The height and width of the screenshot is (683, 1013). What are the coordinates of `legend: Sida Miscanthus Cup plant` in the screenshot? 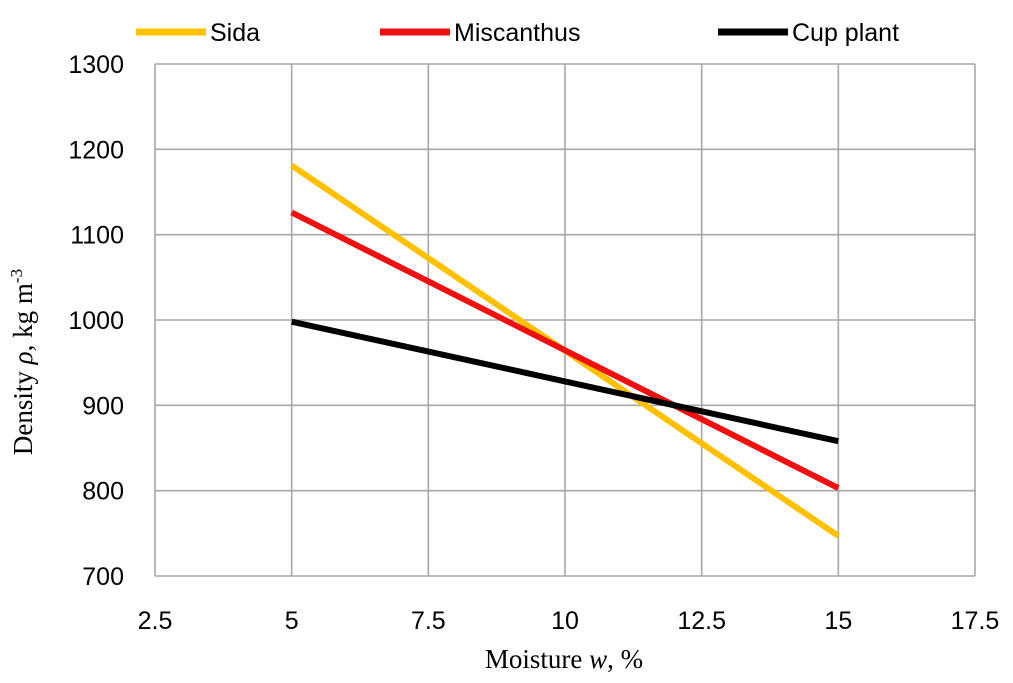 It's located at (517, 33).